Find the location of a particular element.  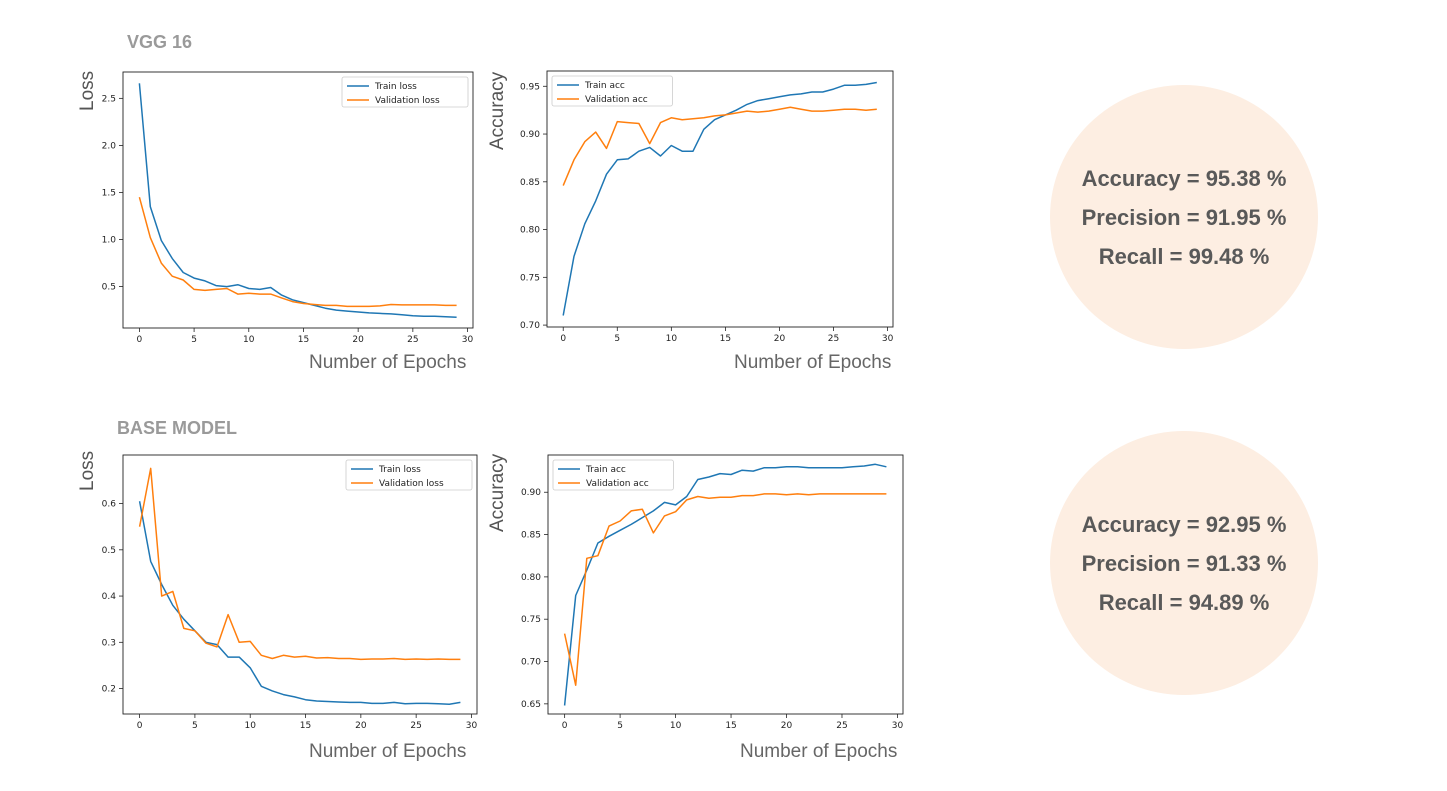

y-tick-label: 1.5 is located at coordinates (109, 193).